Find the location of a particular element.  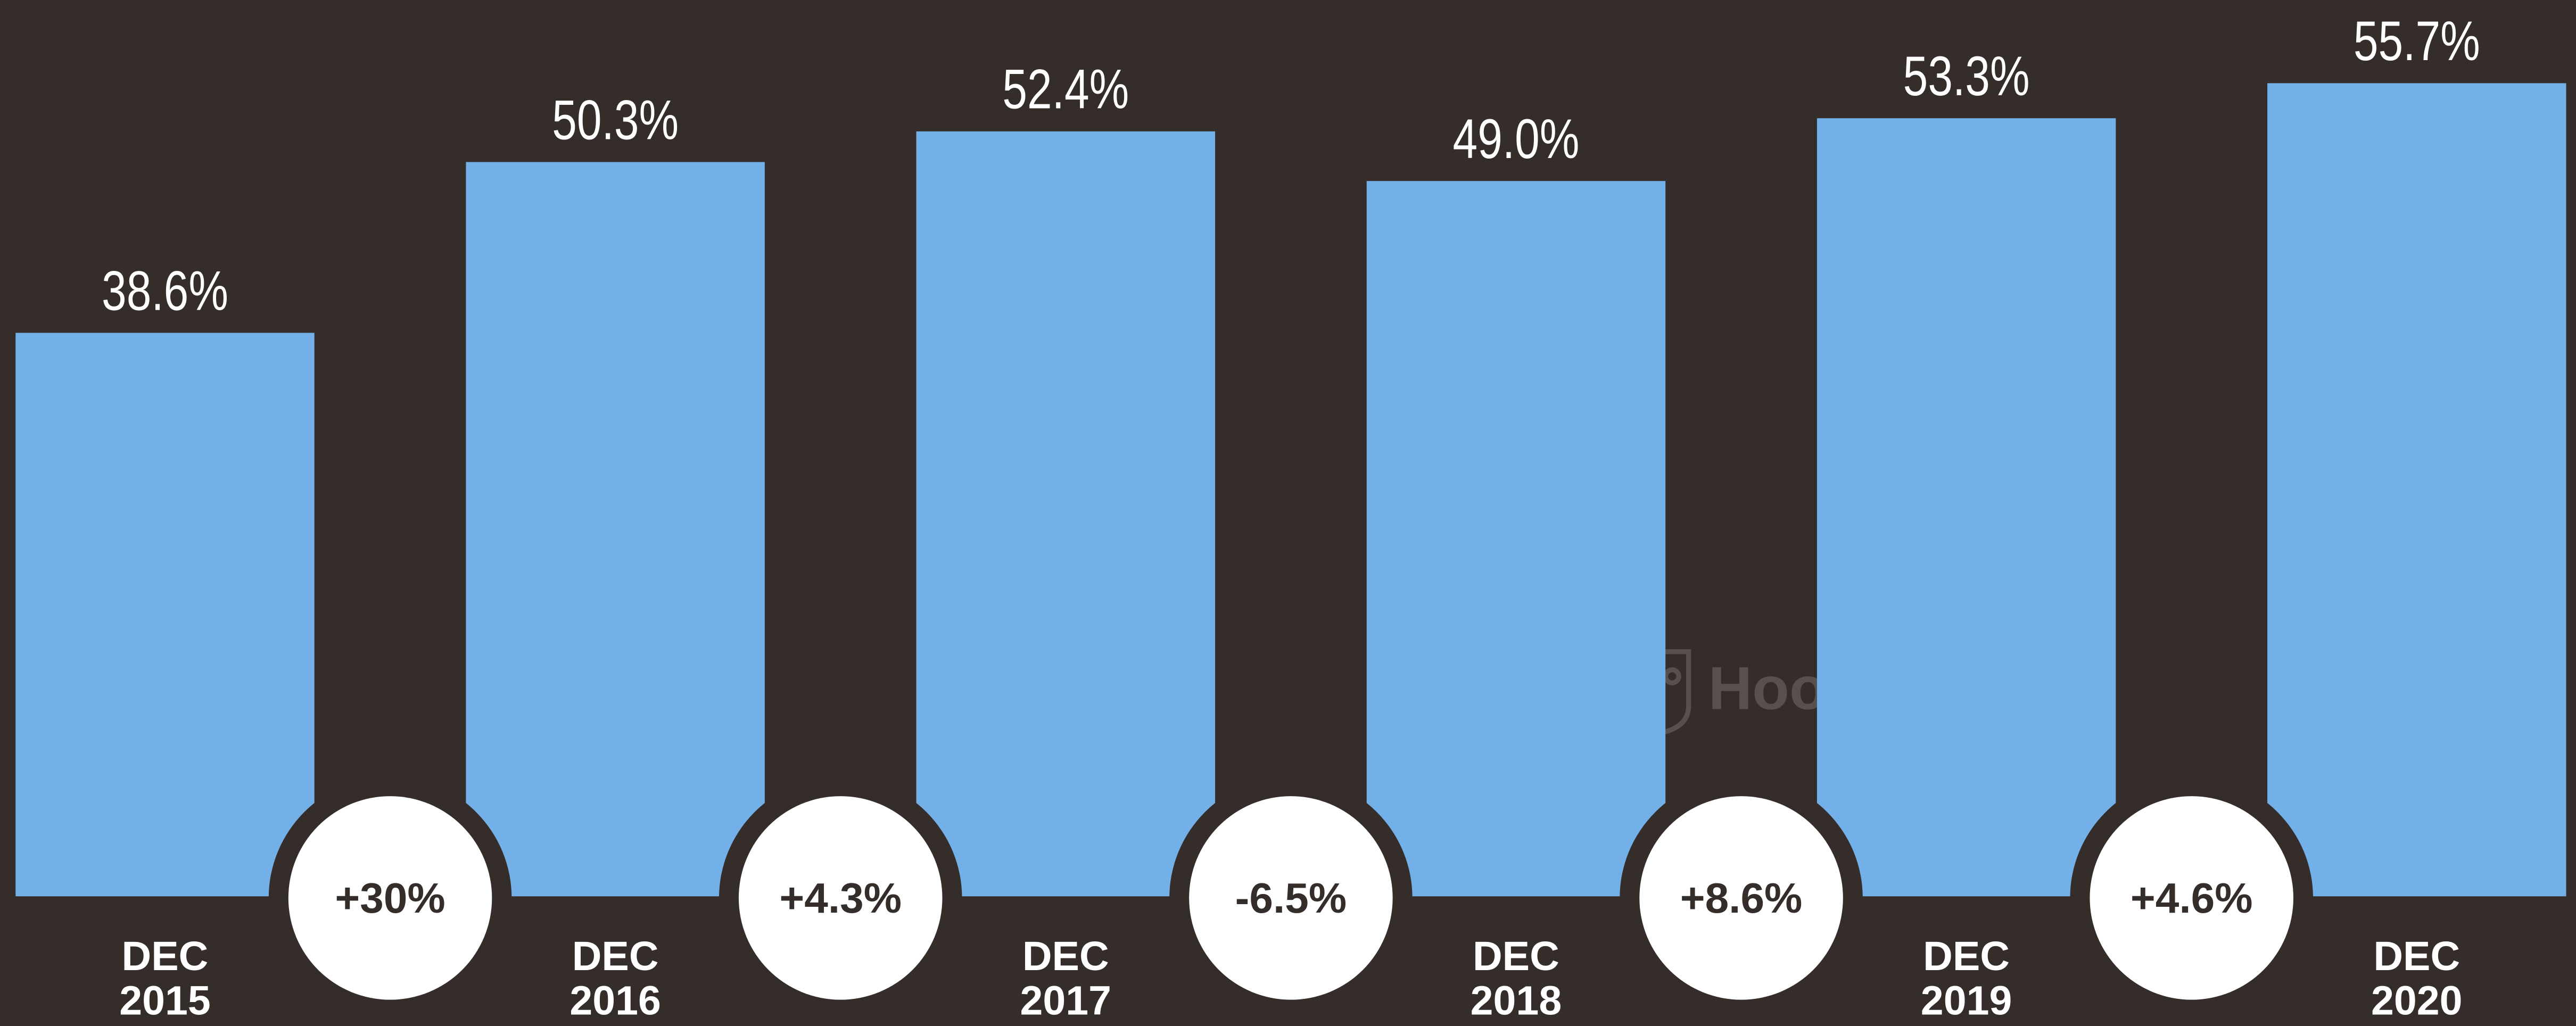

value-label: 38.6% is located at coordinates (165, 291).